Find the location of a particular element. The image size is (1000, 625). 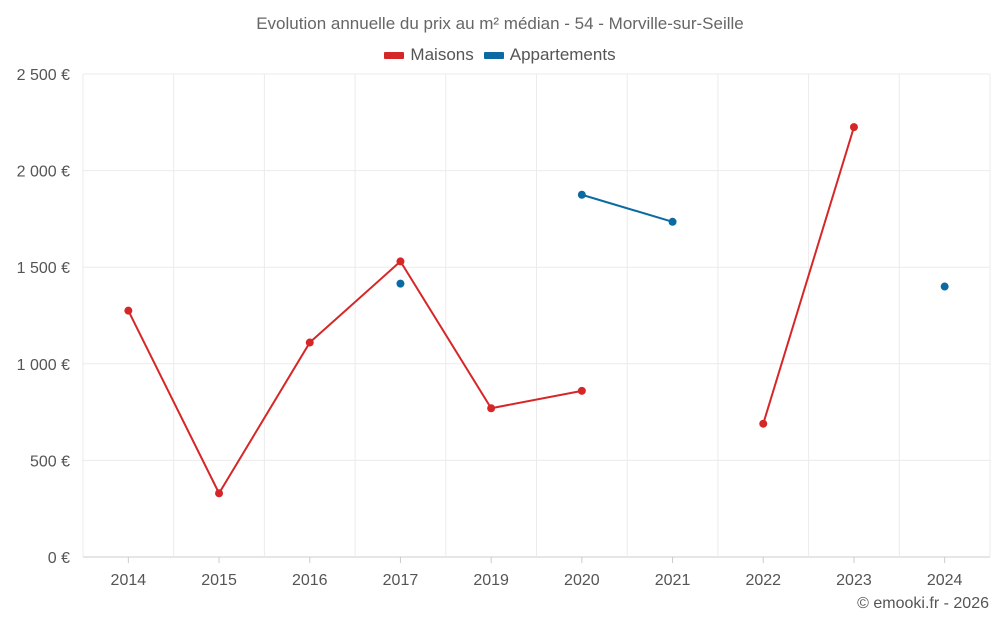

series-line-appartements is located at coordinates (627, 208).